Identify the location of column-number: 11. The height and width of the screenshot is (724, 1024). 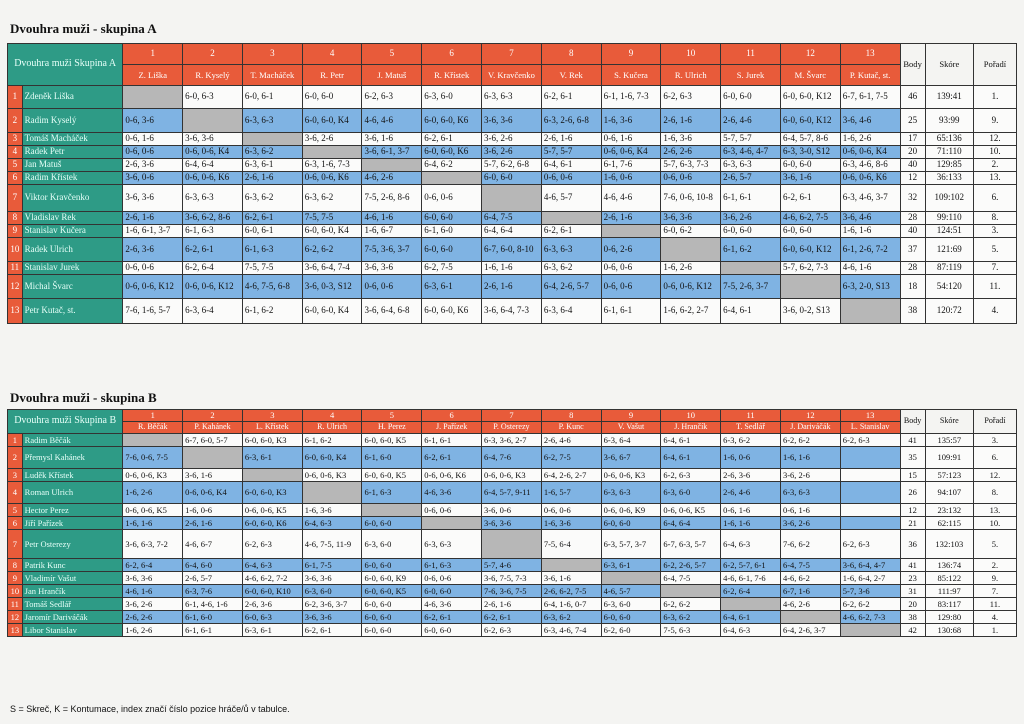
(750, 54).